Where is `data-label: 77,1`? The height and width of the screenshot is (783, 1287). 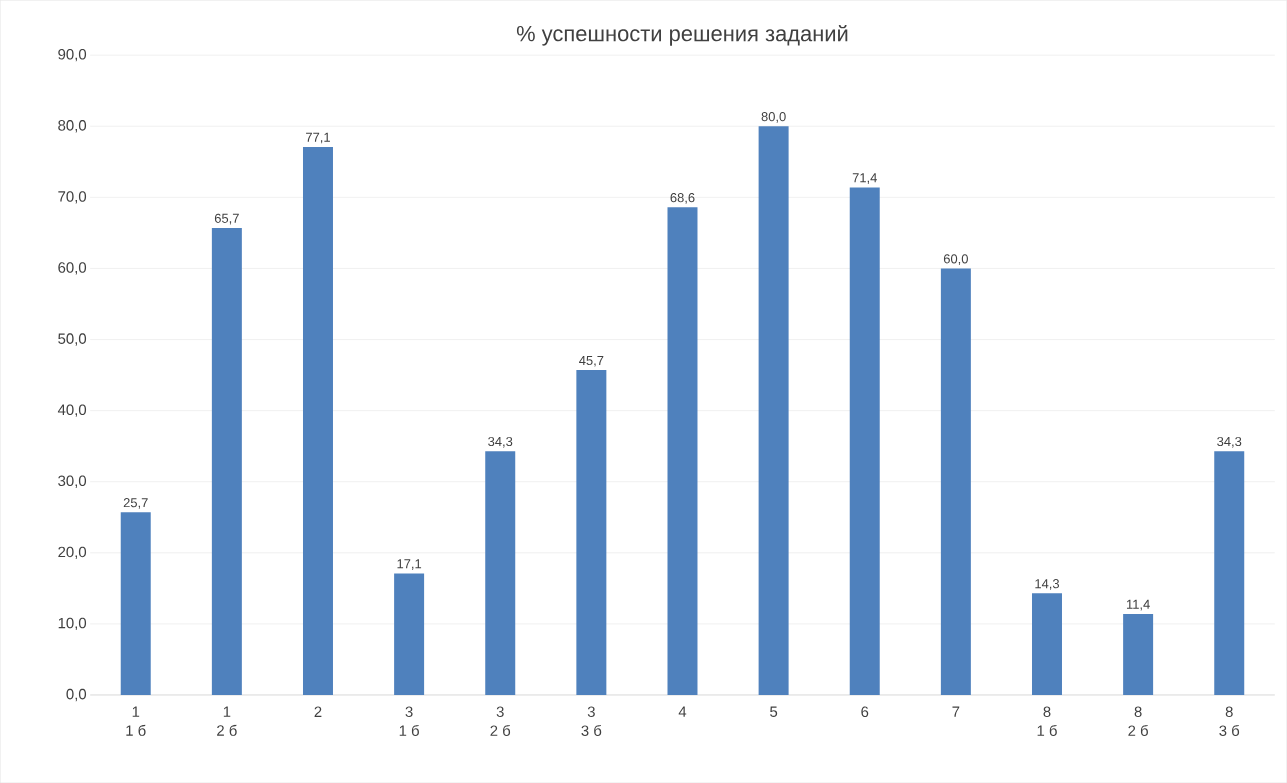 data-label: 77,1 is located at coordinates (318, 138).